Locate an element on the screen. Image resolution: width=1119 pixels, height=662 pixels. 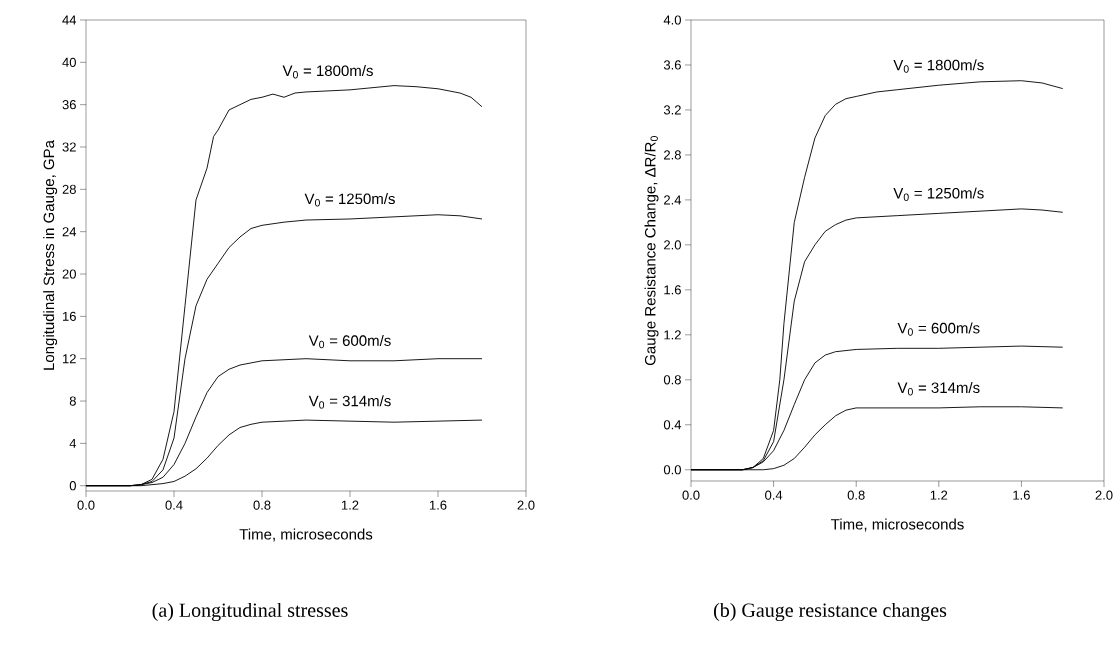
y-tick-label: 0.4 is located at coordinates (672, 425).